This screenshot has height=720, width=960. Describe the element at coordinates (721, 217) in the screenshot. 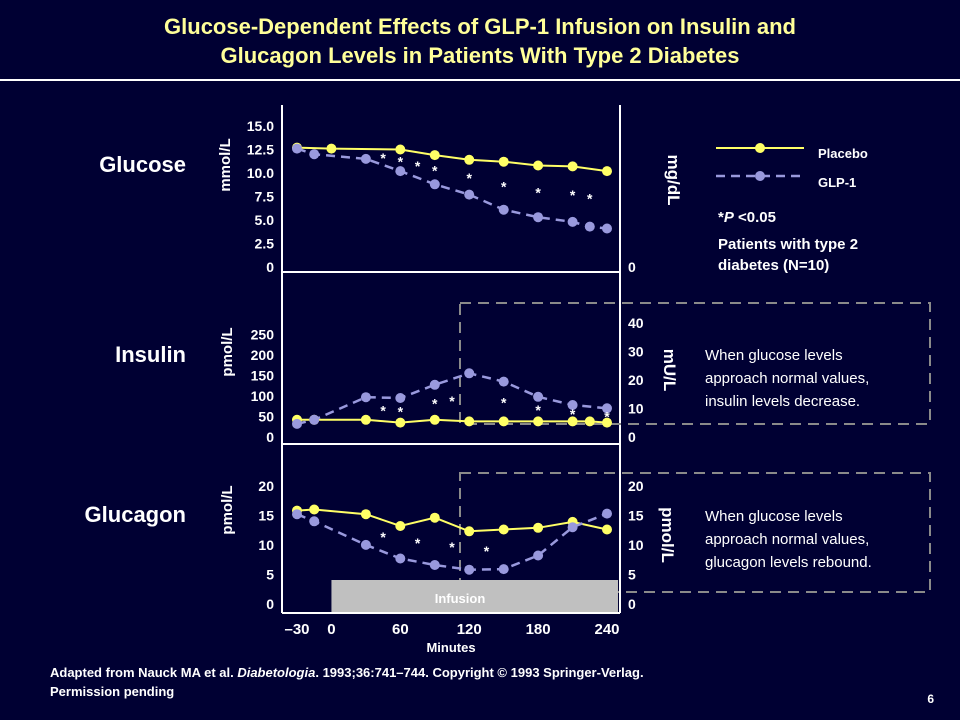

I see `legend-significance-star: *` at that location.